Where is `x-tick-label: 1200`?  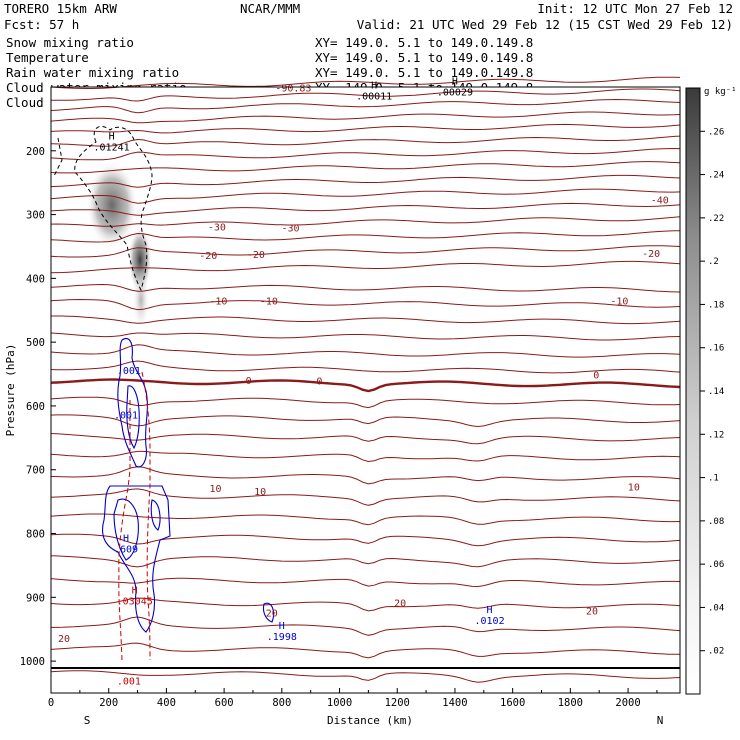
x-tick-label: 1200 is located at coordinates (397, 703).